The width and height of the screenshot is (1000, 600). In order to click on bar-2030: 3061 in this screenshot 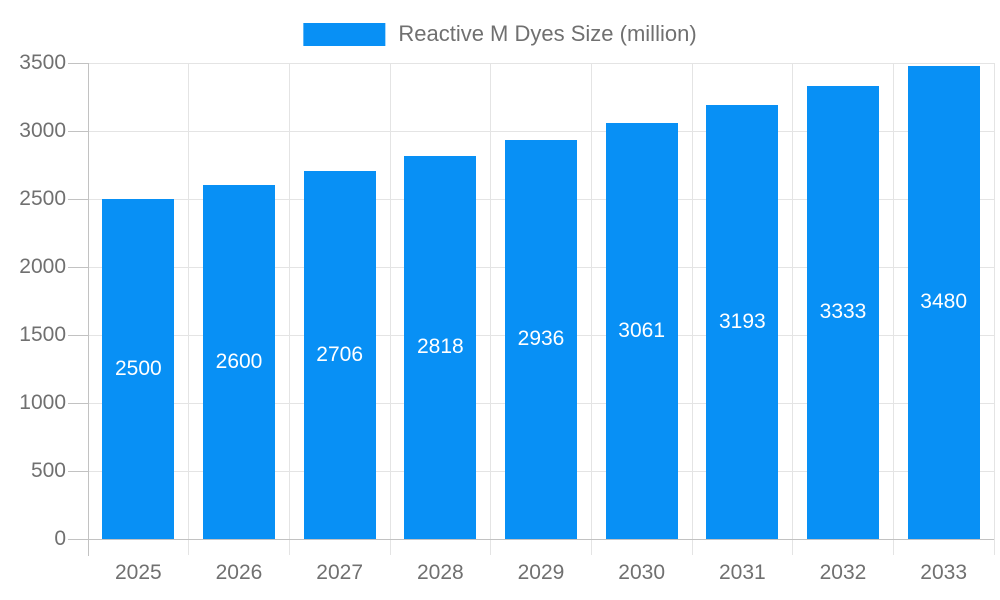, I will do `click(641, 330)`.